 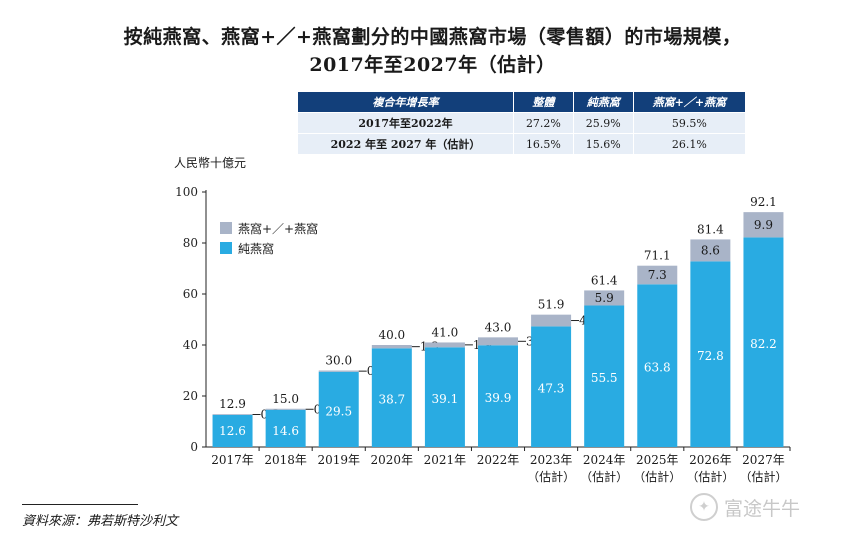 I want to click on data-label-total: 81.4, so click(x=710, y=229).